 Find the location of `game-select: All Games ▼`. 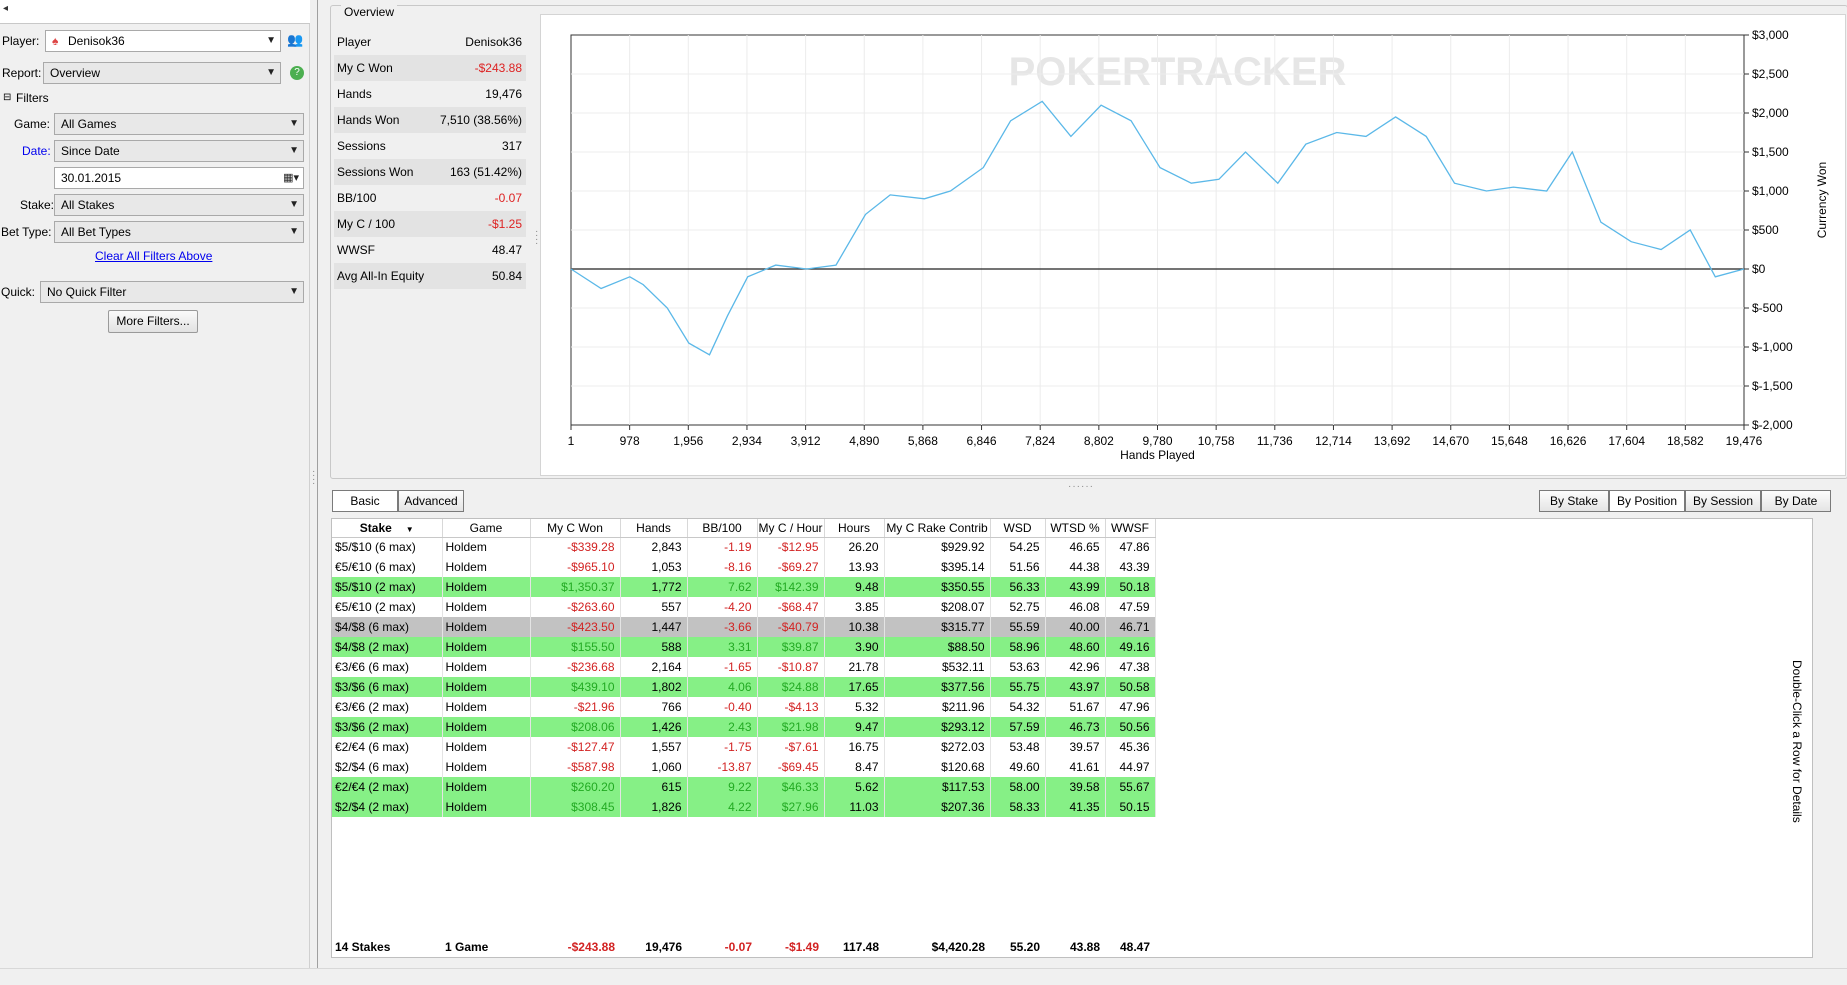

game-select: All Games ▼ is located at coordinates (179, 124).